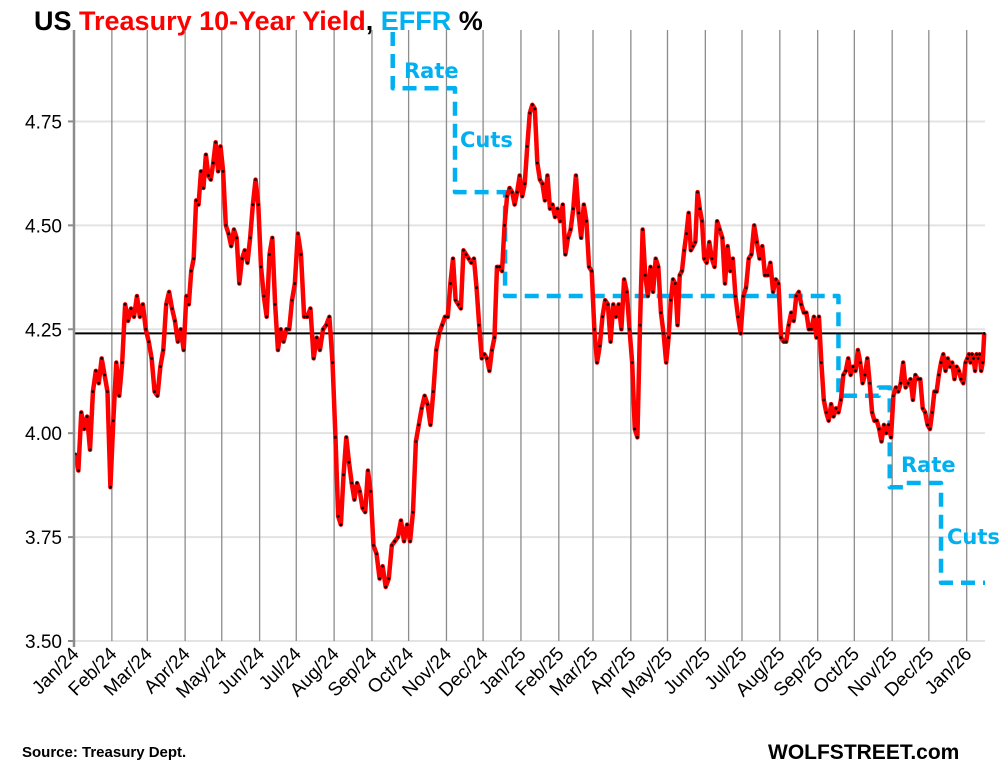 The height and width of the screenshot is (775, 1002). Describe the element at coordinates (43, 122) in the screenshot. I see `y-tick-label: 4.75` at that location.